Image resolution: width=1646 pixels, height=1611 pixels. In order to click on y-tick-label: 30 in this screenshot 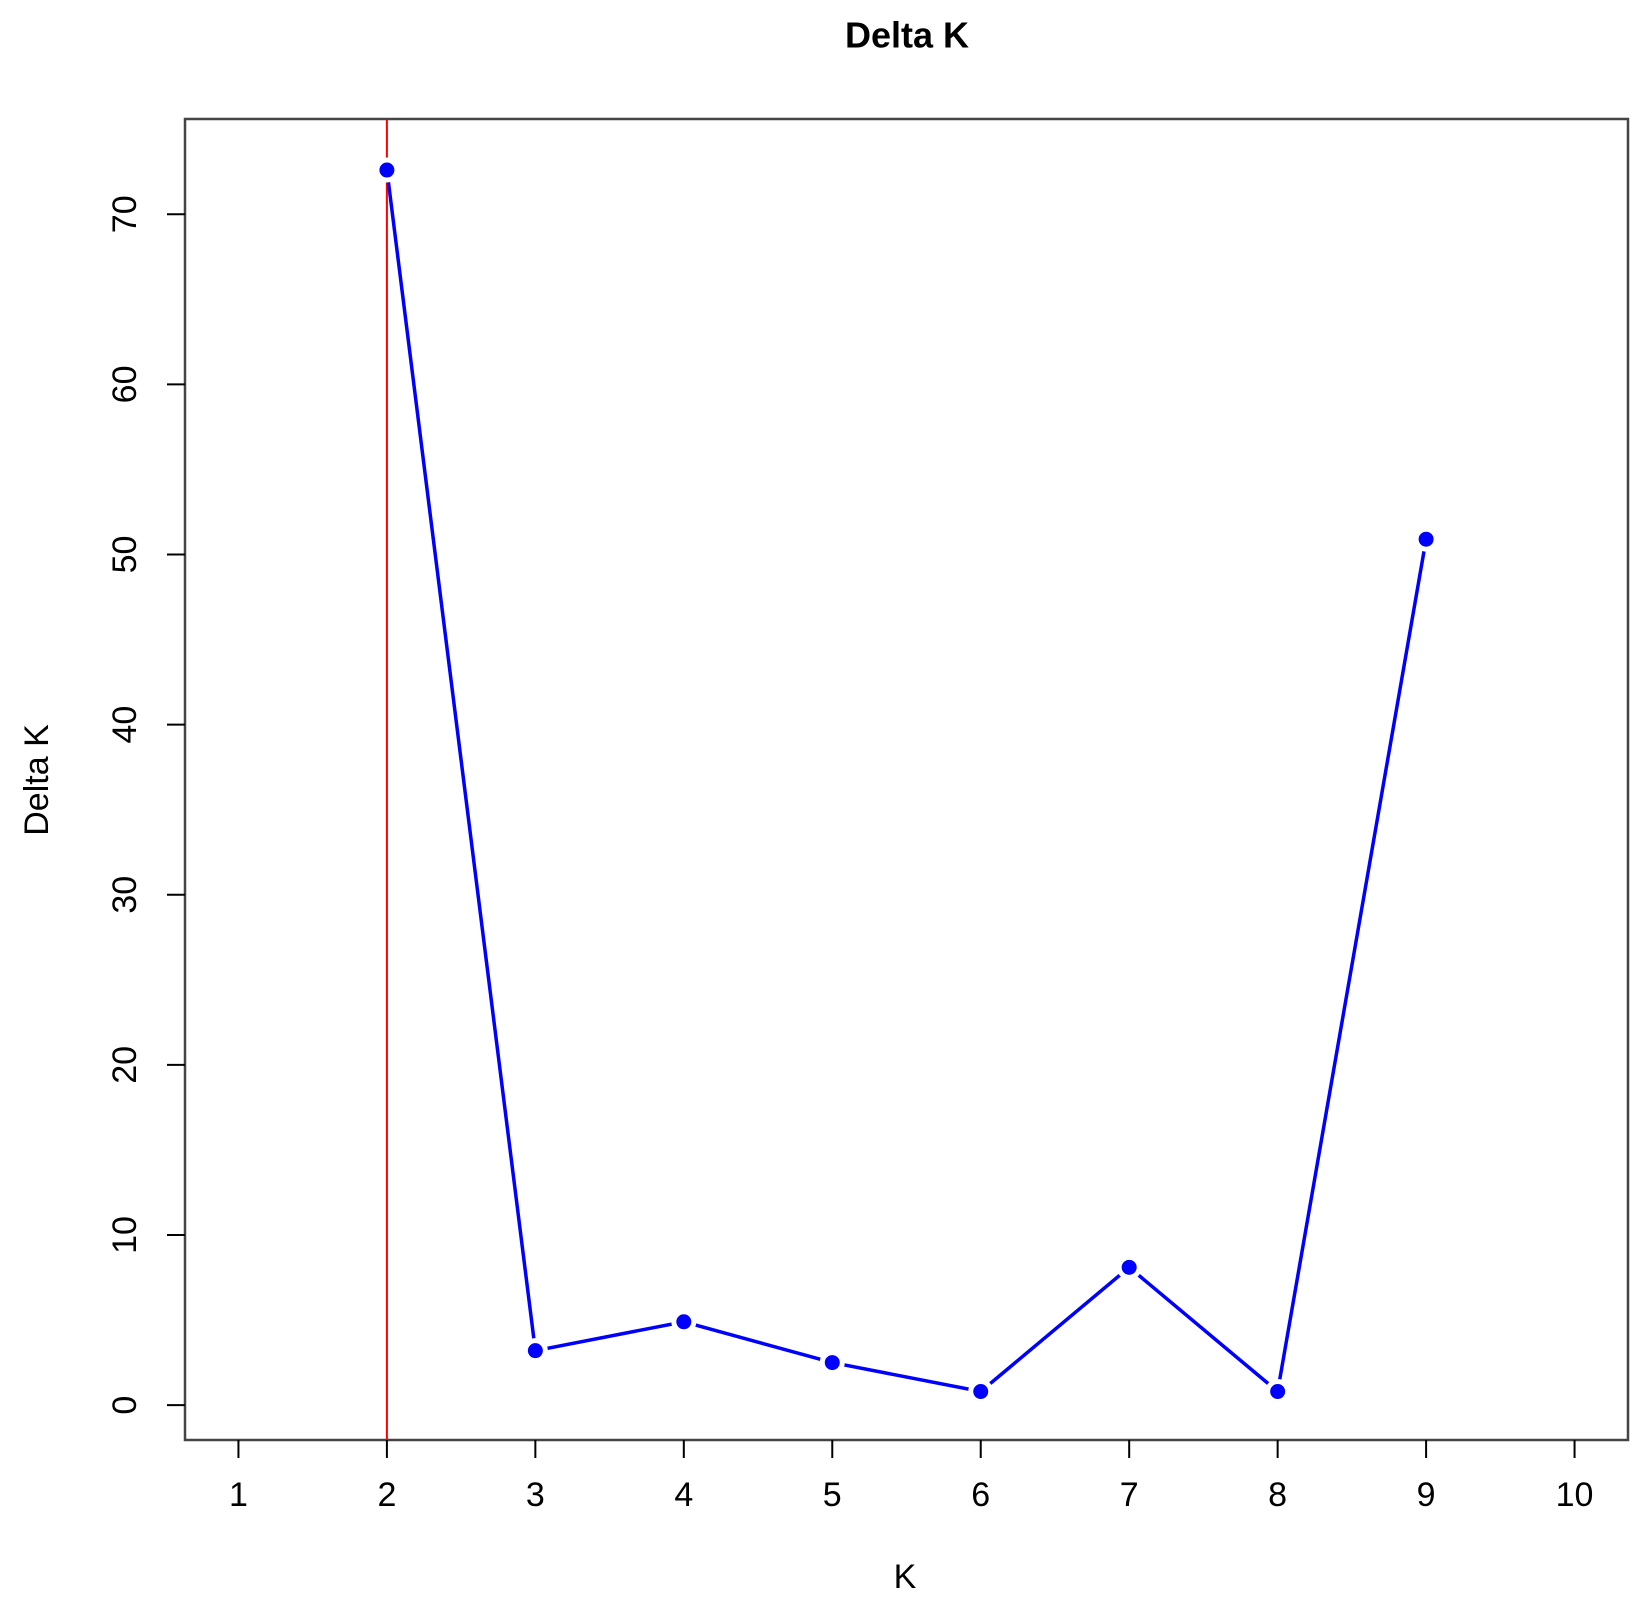, I will do `click(125, 895)`.